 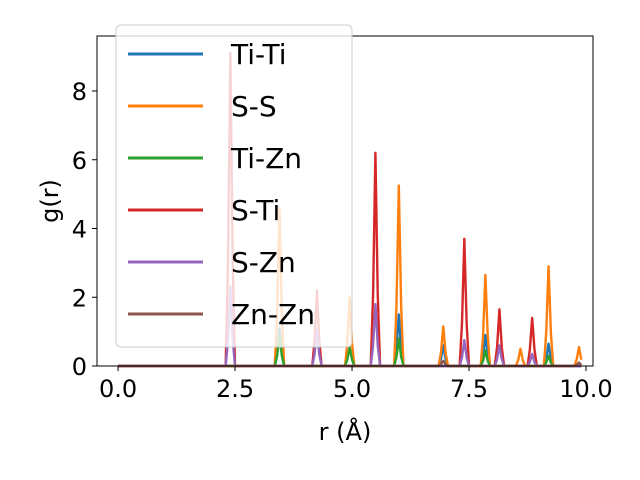 What do you see at coordinates (79, 161) in the screenshot?
I see `y-tick-label: 6` at bounding box center [79, 161].